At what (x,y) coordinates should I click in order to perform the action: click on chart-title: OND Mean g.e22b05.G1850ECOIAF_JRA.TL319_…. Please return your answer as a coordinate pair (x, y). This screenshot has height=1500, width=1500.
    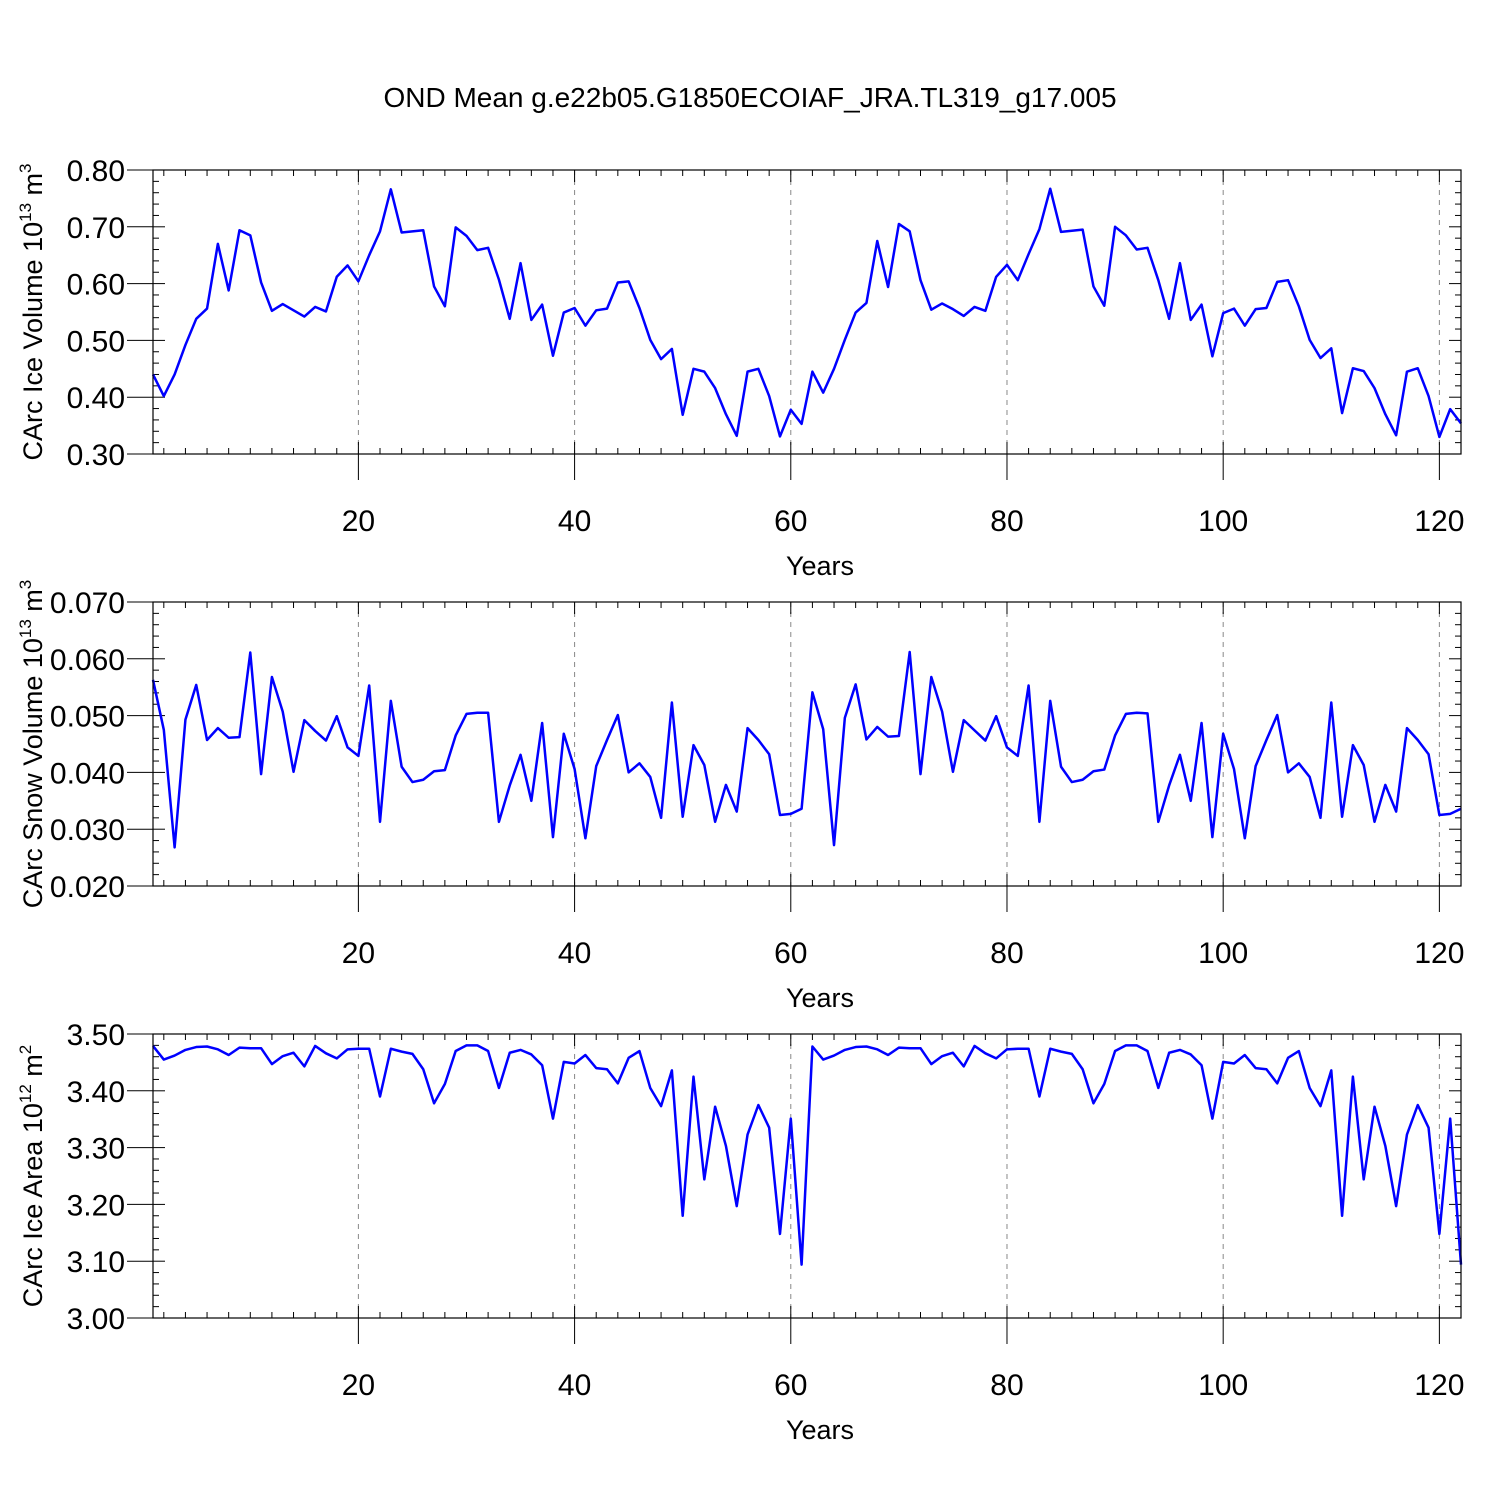
    Looking at the image, I should click on (749, 97).